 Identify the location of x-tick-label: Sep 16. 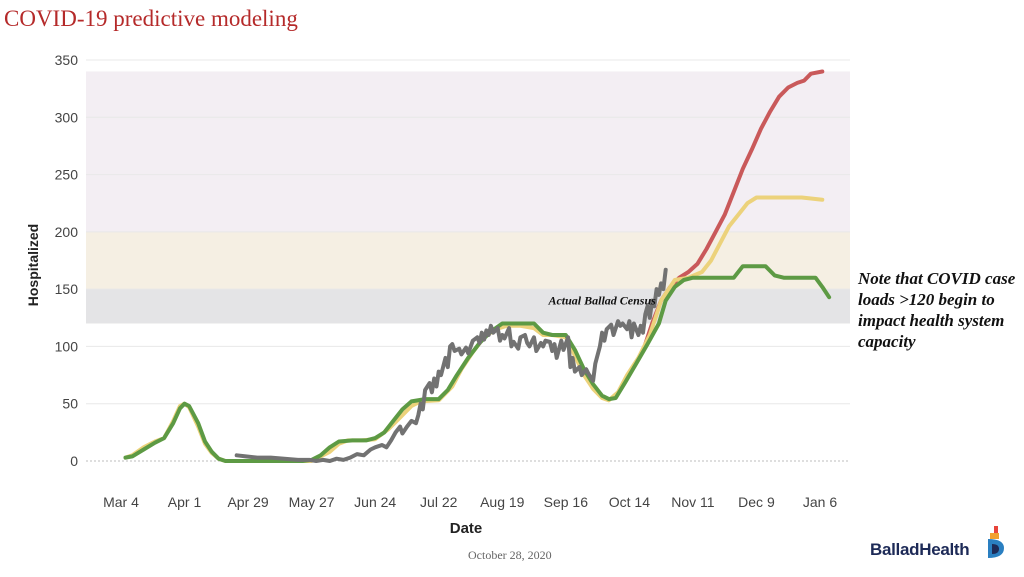
(566, 502).